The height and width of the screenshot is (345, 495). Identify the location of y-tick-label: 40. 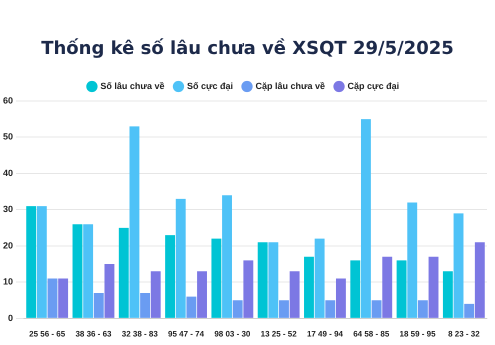
(8, 173).